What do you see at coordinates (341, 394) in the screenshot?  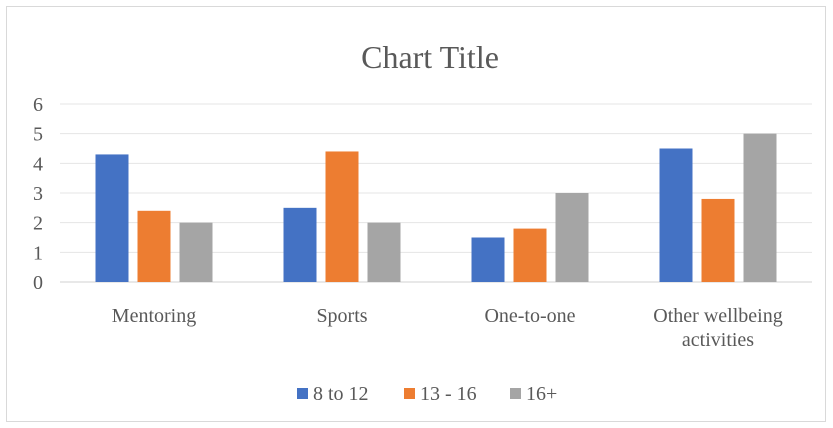 I see `legend-label: 8 to 12` at bounding box center [341, 394].